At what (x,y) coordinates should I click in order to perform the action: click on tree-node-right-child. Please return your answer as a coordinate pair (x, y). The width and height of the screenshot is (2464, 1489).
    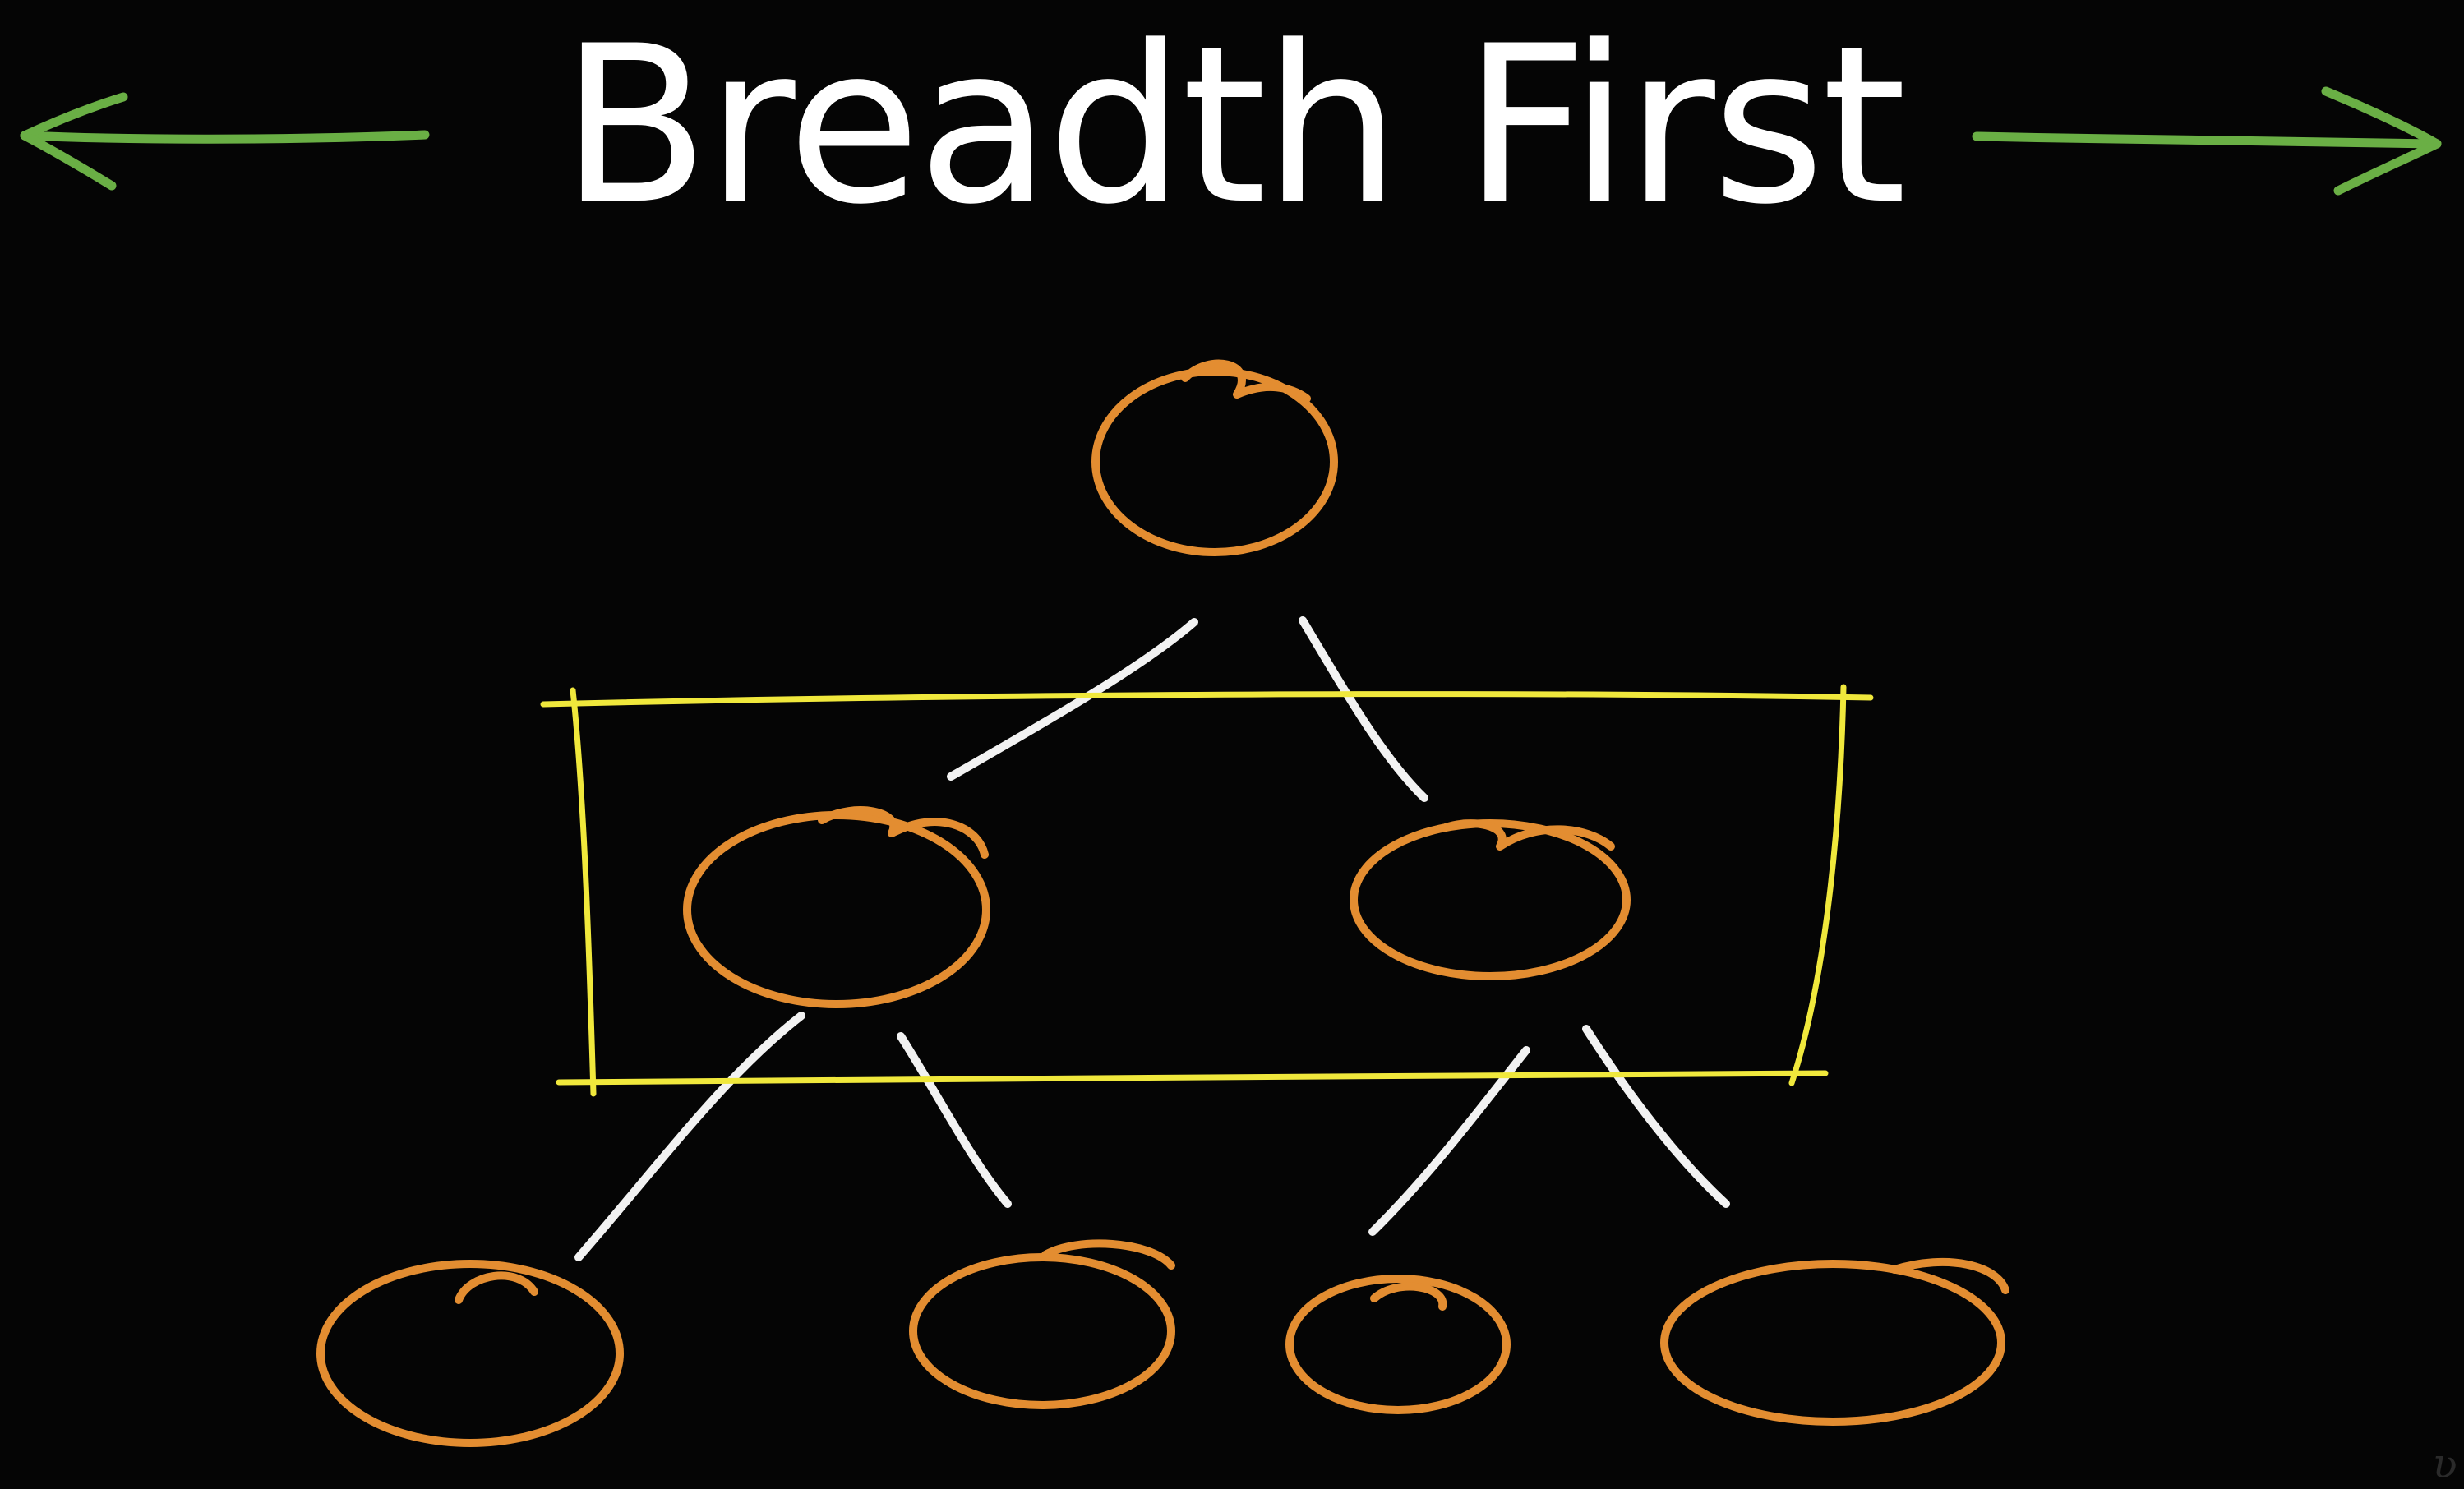
    Looking at the image, I should click on (1491, 899).